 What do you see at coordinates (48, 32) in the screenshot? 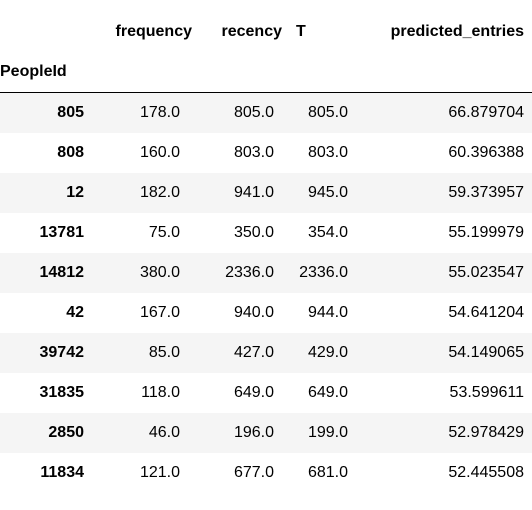
I see `index-header-blank` at bounding box center [48, 32].